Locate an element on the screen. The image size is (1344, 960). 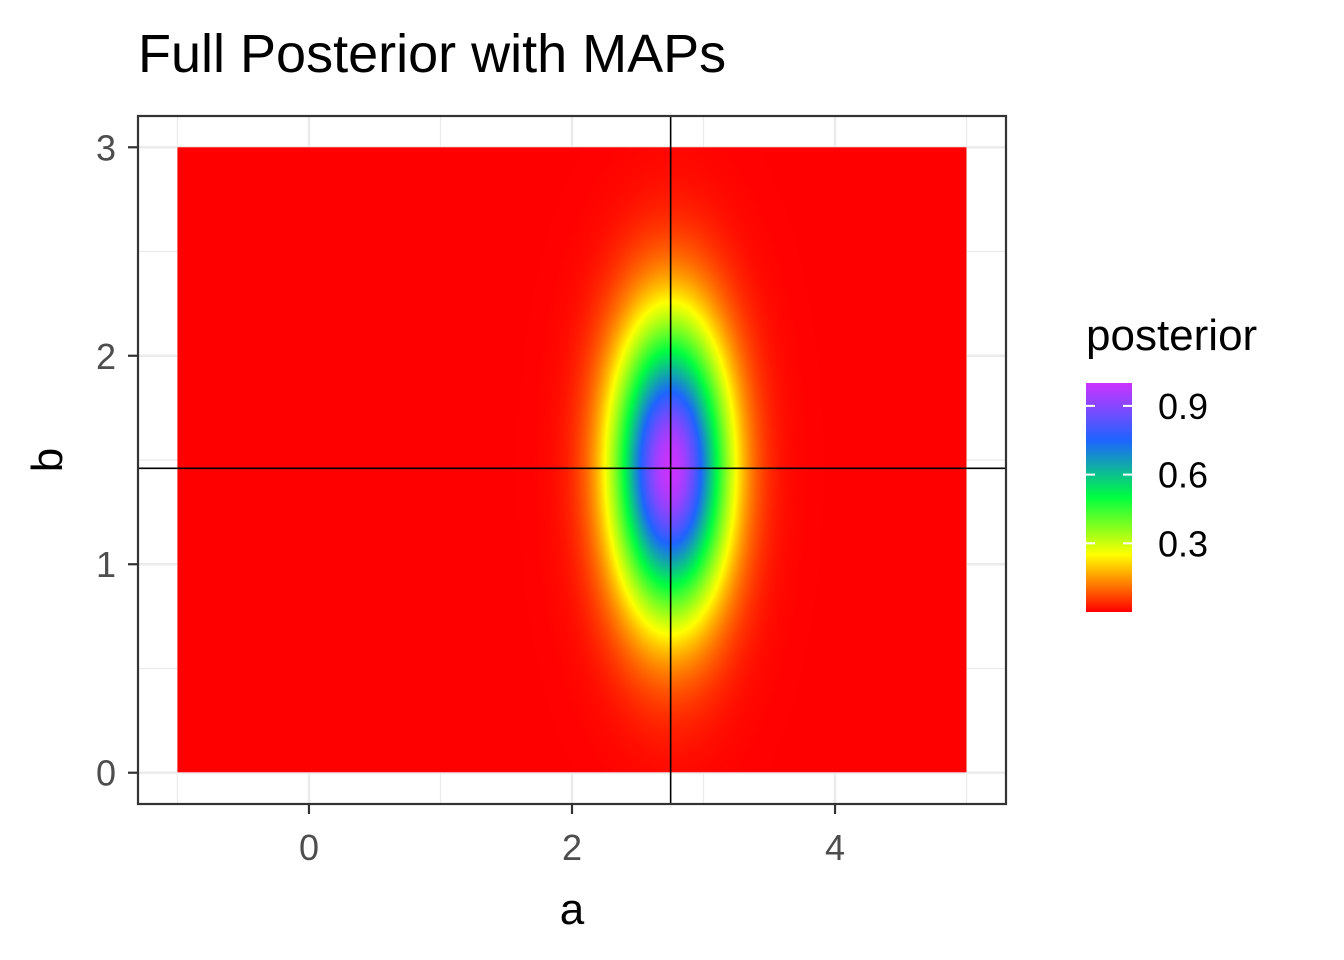
y-axis-title: b is located at coordinates (47, 460).